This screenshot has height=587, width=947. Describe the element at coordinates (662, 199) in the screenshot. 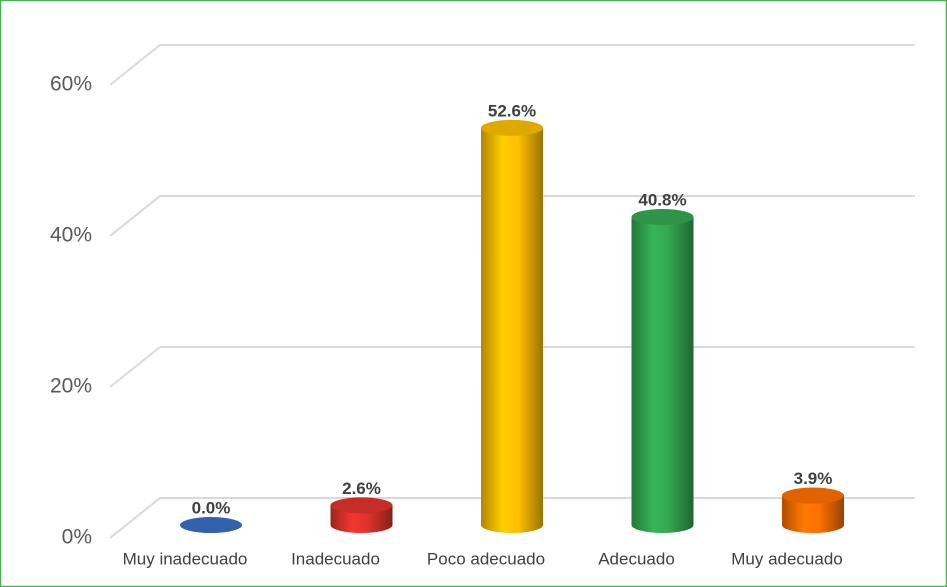

I see `value-label: 40.8%` at that location.